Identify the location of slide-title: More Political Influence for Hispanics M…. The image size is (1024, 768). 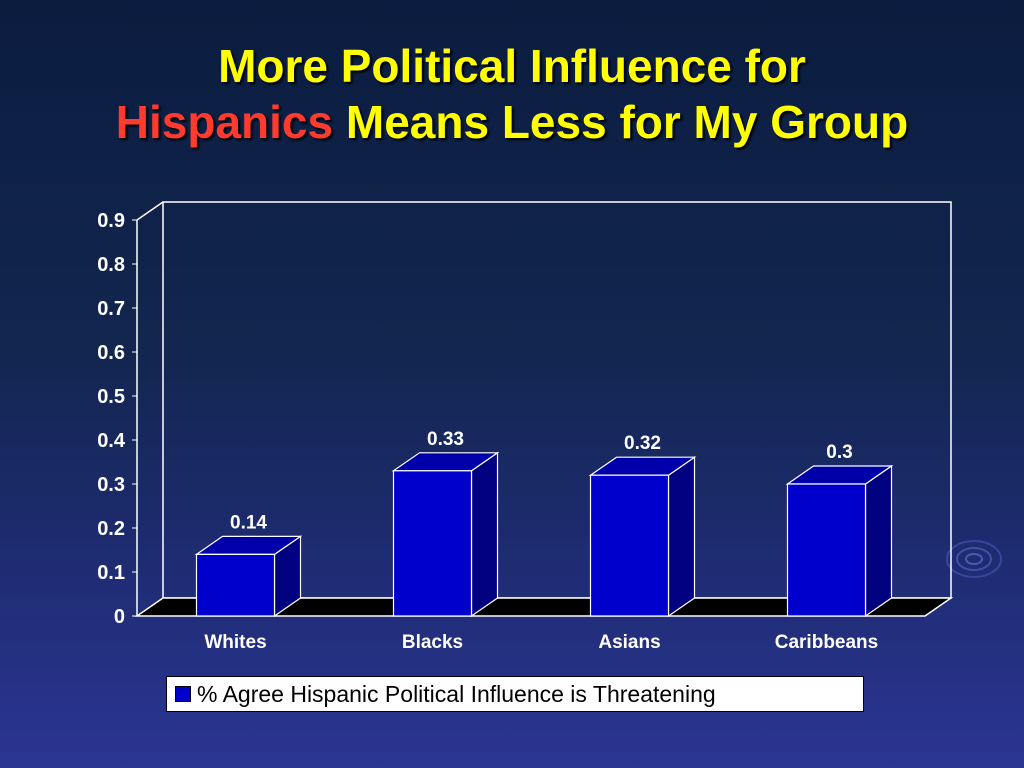
(512, 94).